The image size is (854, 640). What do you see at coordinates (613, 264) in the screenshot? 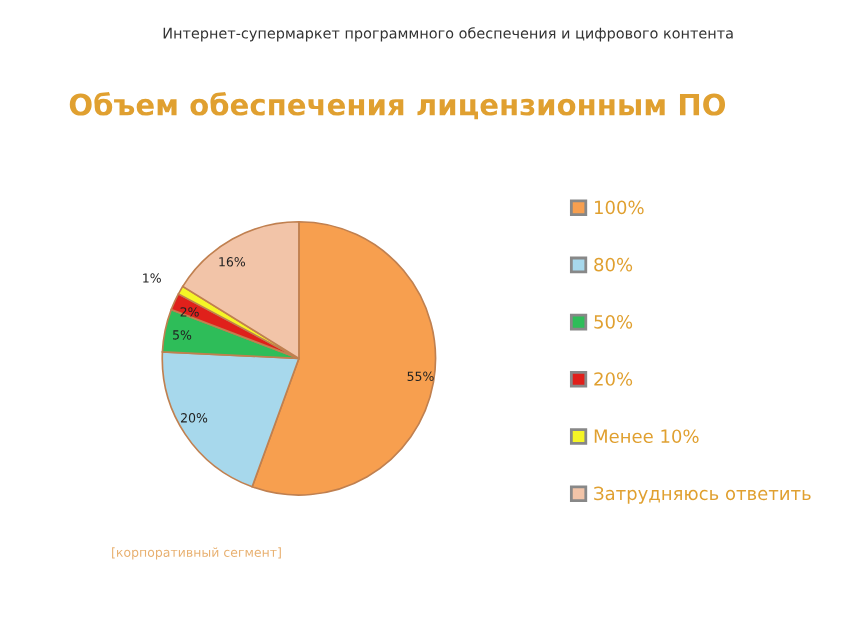
I see `legend-label: 80%` at bounding box center [613, 264].